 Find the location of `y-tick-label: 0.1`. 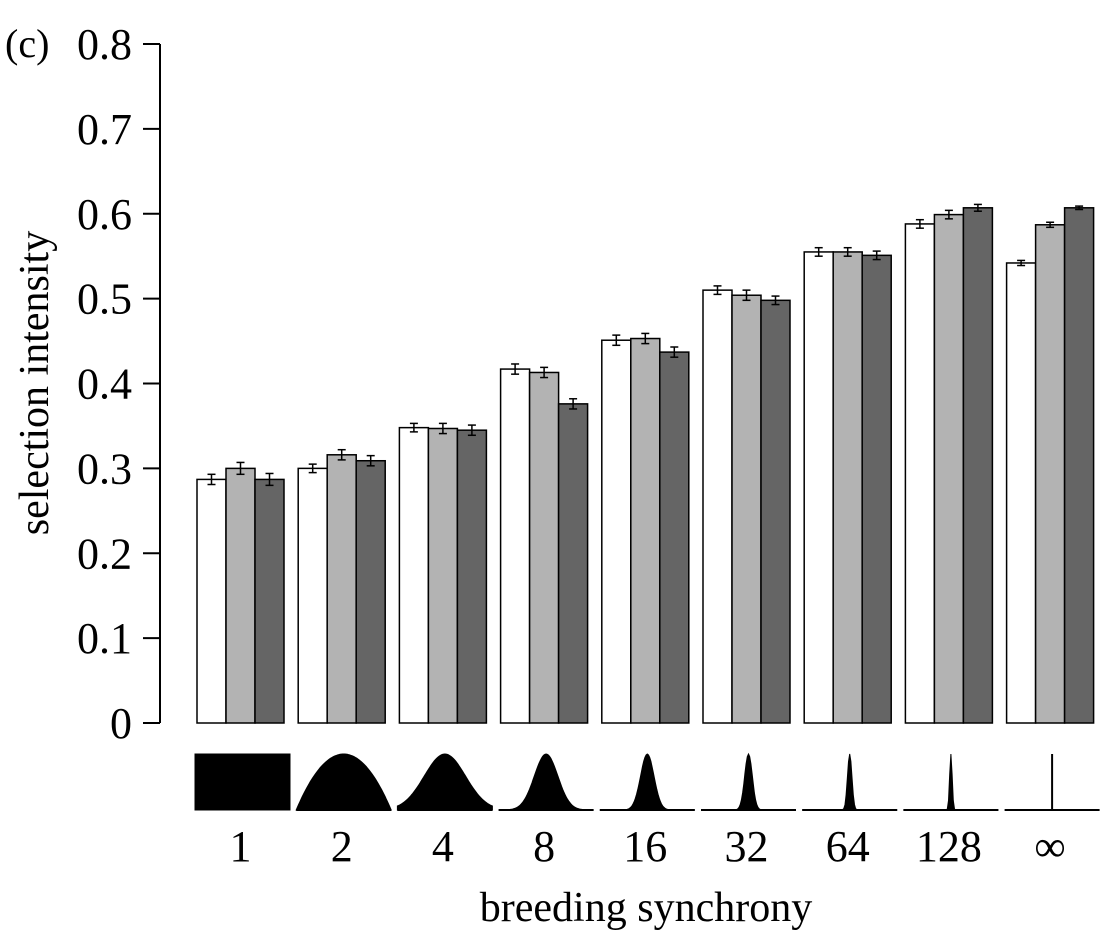

y-tick-label: 0.1 is located at coordinates (104, 638).